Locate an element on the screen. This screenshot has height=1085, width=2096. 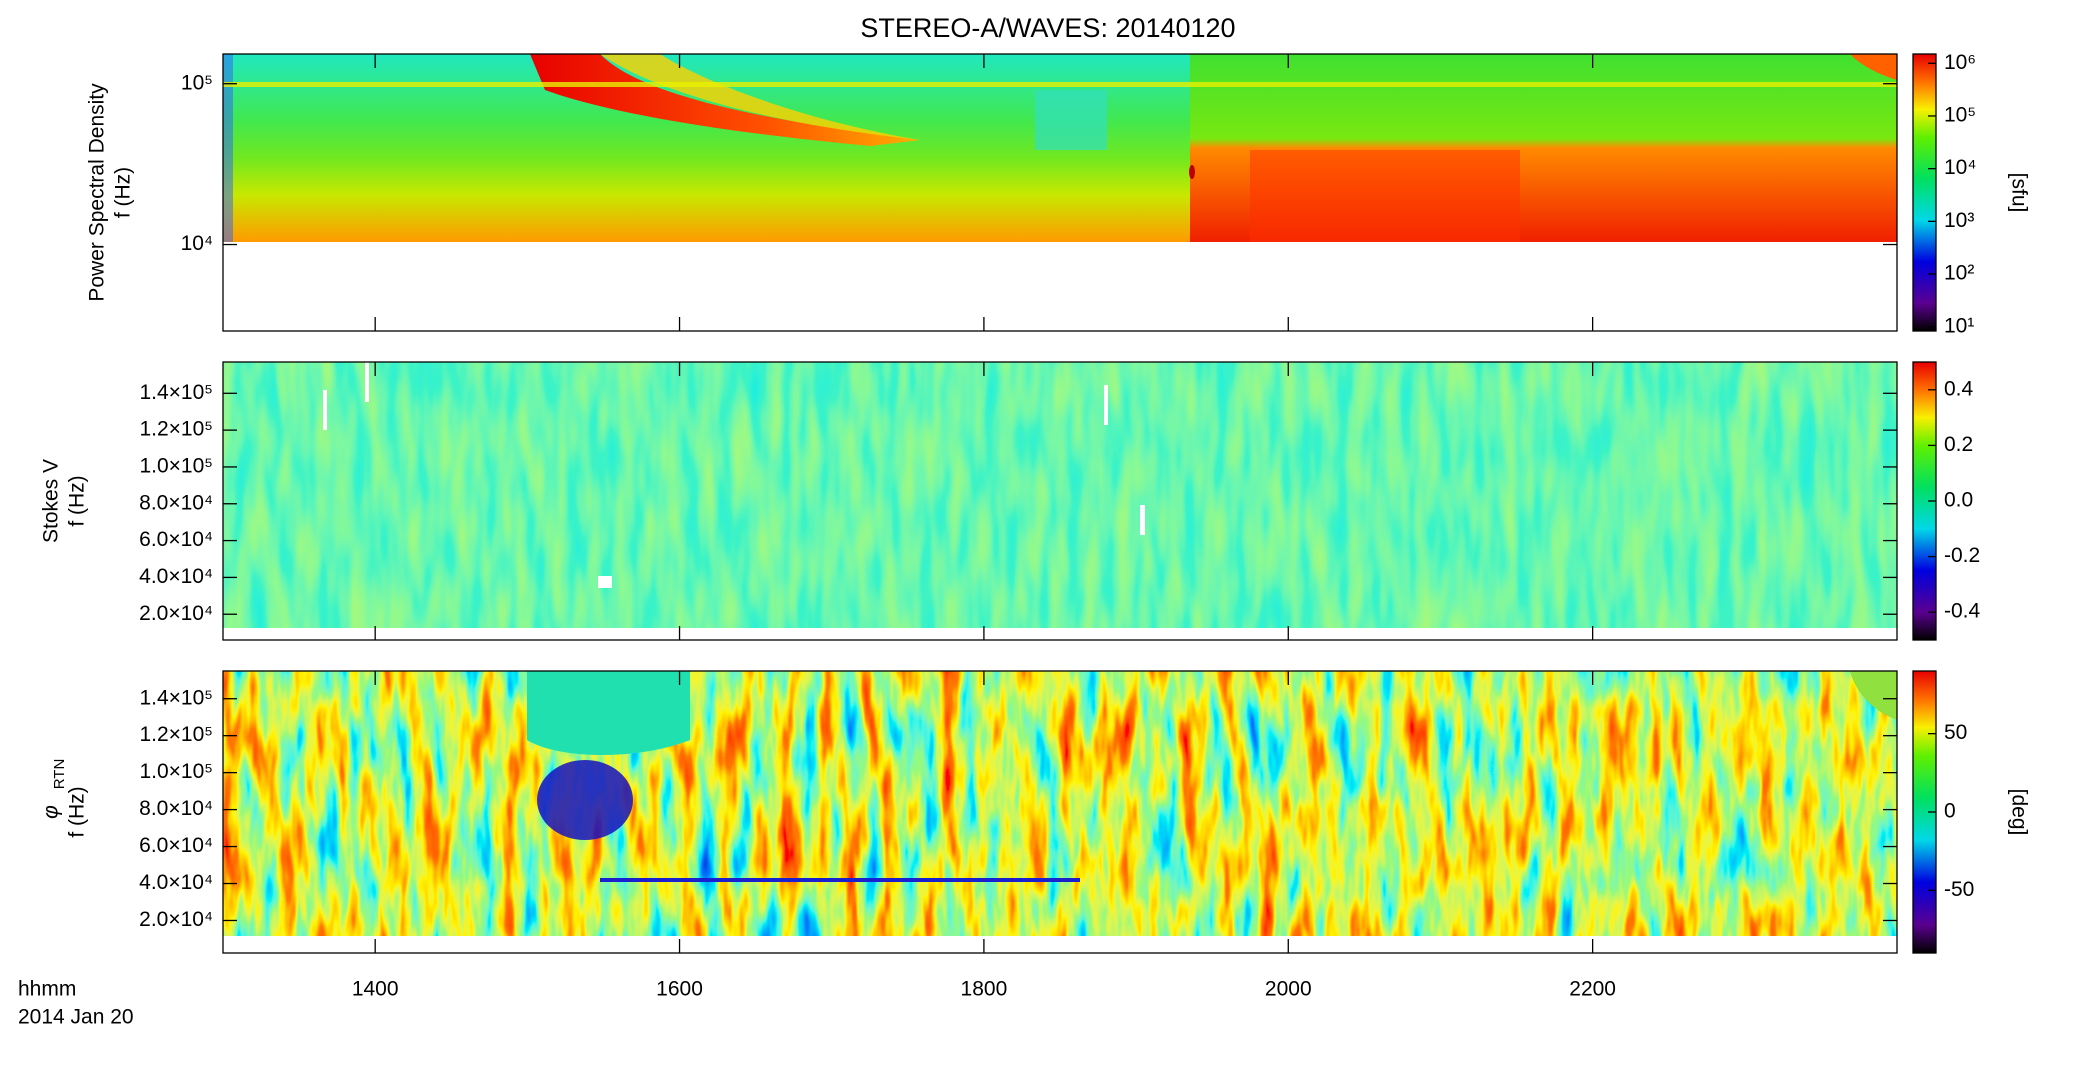
colorbar-tick-label: 50 is located at coordinates (1955, 732).